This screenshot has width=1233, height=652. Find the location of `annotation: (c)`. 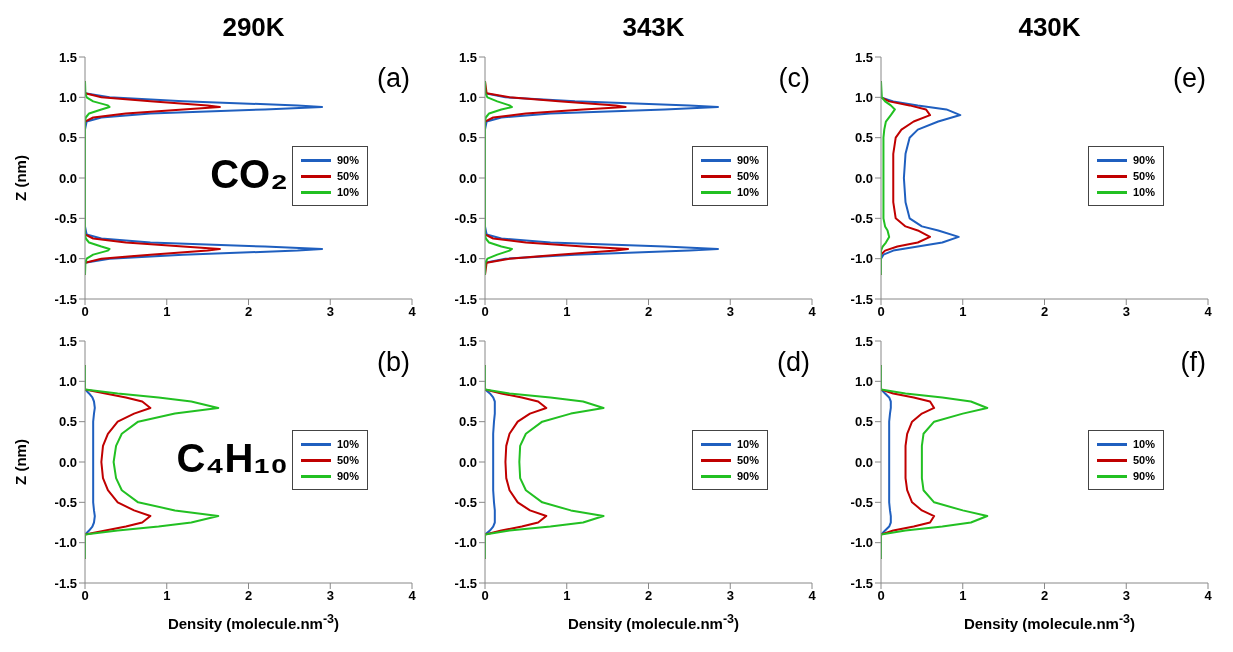

annotation: (c) is located at coordinates (794, 78).